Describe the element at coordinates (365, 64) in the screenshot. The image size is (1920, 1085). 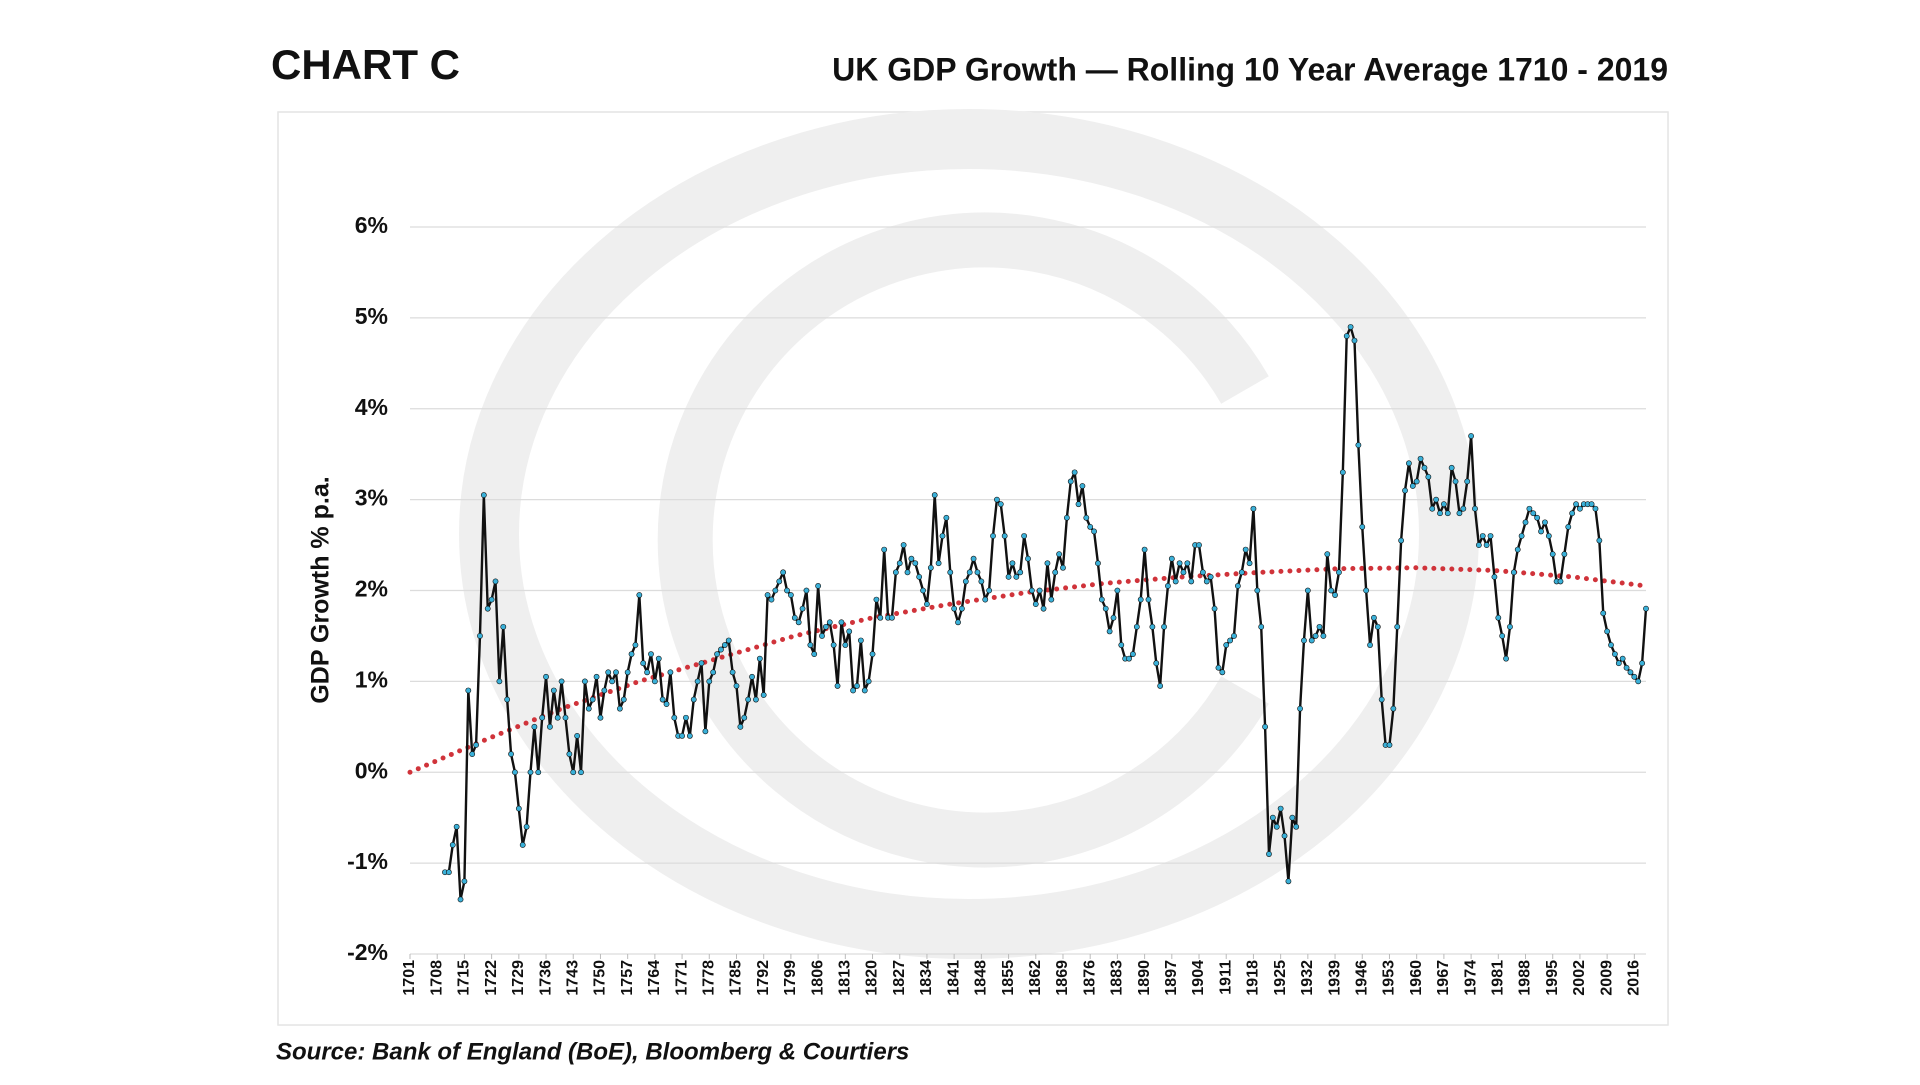
I see `chart-label: CHART C` at that location.